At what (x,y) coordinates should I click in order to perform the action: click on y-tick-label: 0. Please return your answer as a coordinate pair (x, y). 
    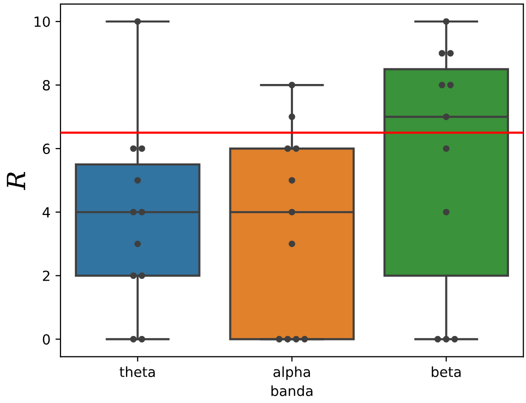
    Looking at the image, I should click on (46, 339).